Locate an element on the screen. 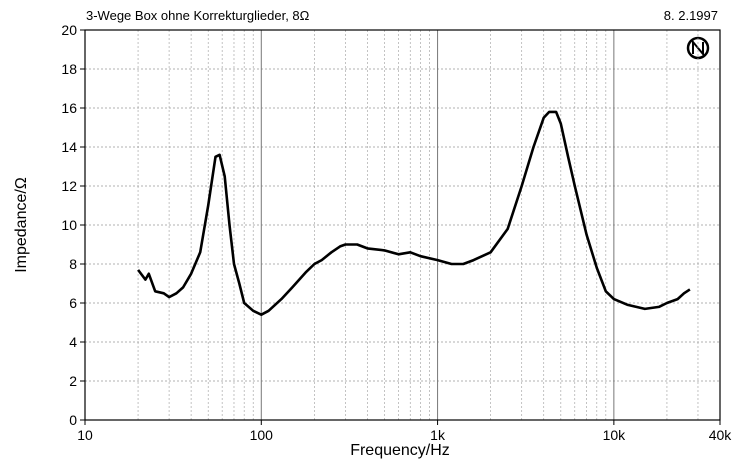 This screenshot has height=469, width=746. x-axis-label: Frequency/Hz is located at coordinates (400, 450).